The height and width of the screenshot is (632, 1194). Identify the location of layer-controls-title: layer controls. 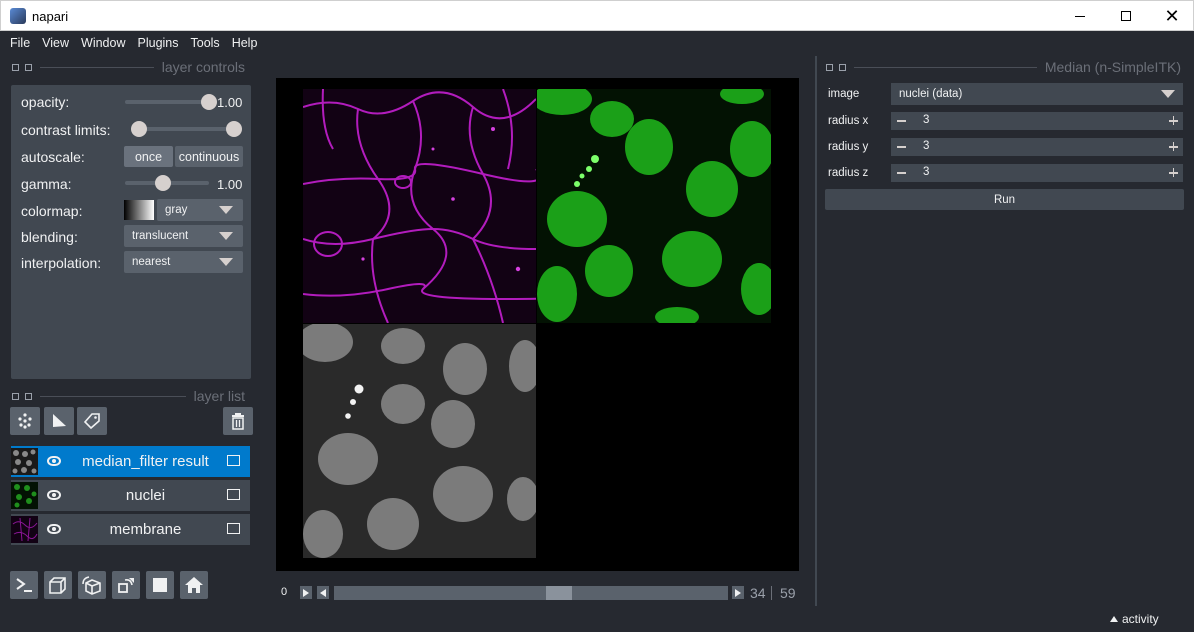
(203, 67).